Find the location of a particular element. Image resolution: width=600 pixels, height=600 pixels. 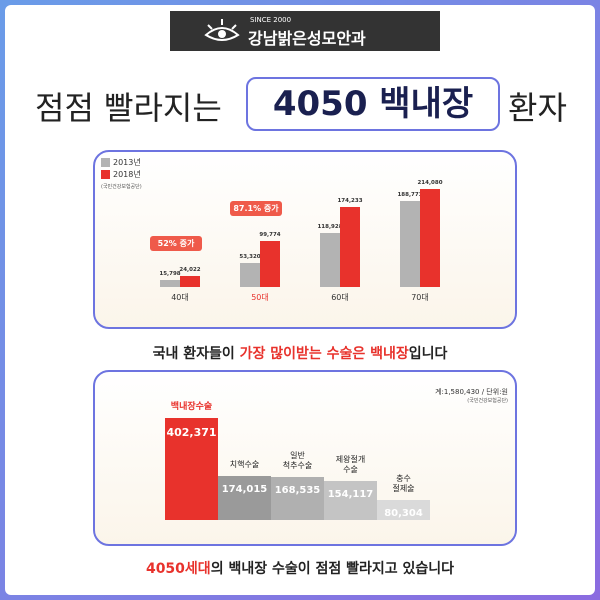

value-label: 188,773 is located at coordinates (410, 194).